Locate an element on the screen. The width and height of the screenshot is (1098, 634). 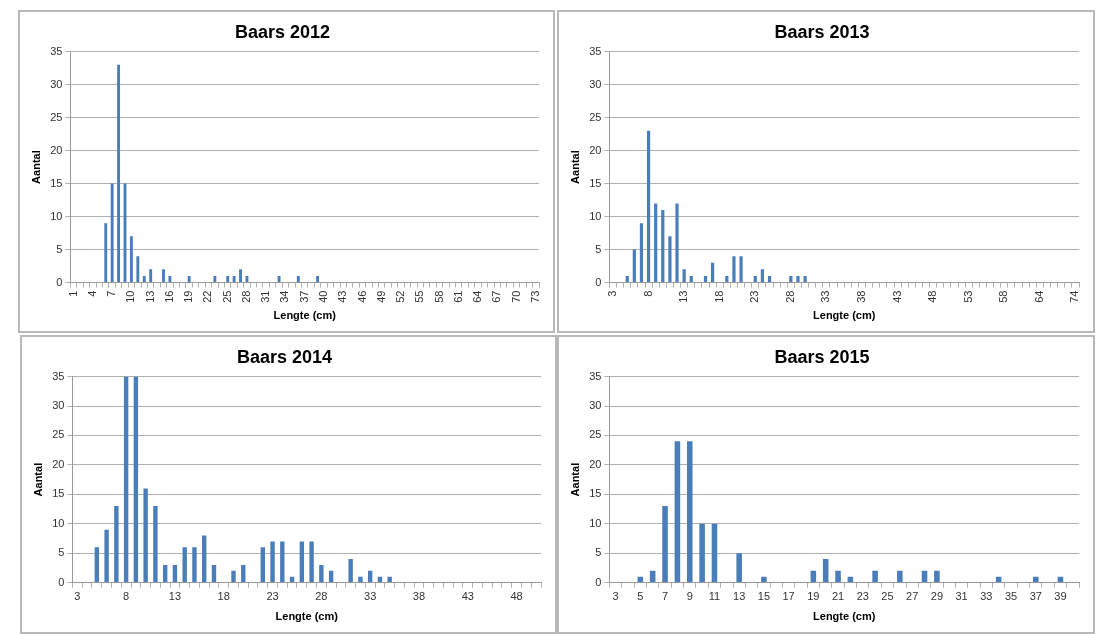
x-tick-label: 37 is located at coordinates (1035, 596).